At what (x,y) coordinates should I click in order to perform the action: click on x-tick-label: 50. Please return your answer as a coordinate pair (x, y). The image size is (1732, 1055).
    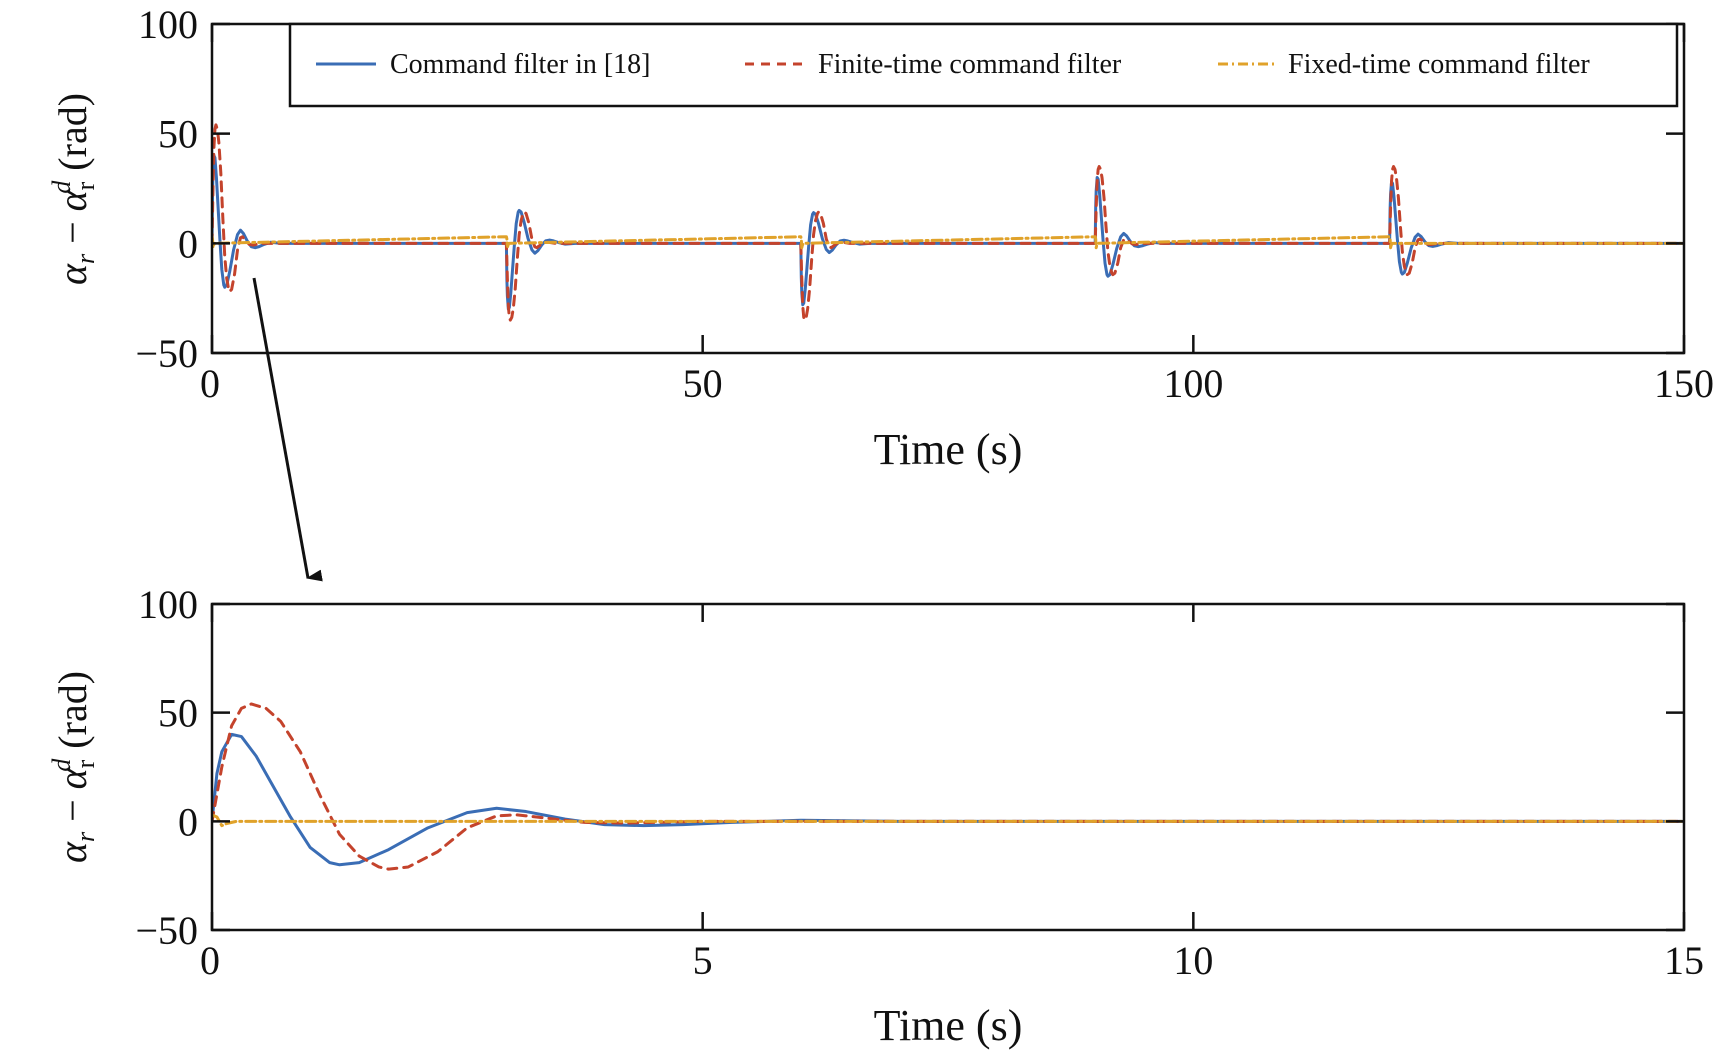
    Looking at the image, I should click on (703, 383).